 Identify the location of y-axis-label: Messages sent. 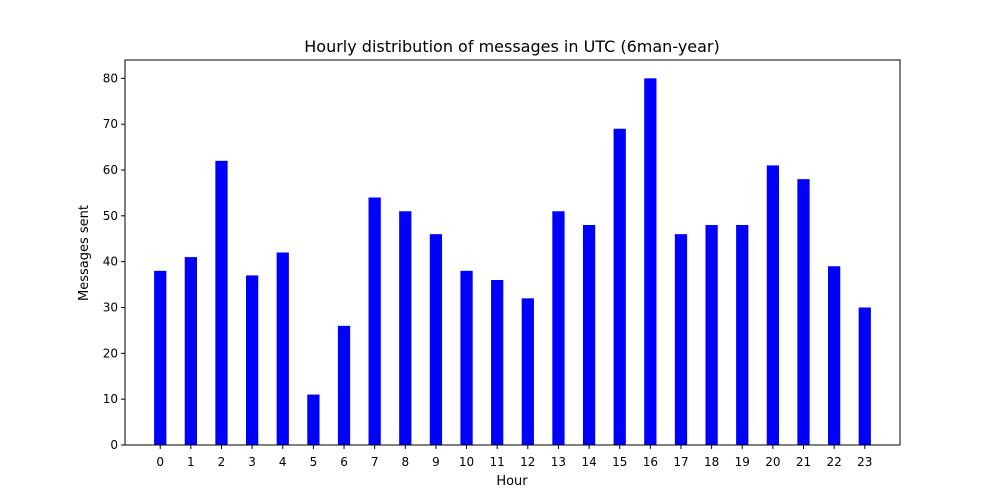
(84, 253).